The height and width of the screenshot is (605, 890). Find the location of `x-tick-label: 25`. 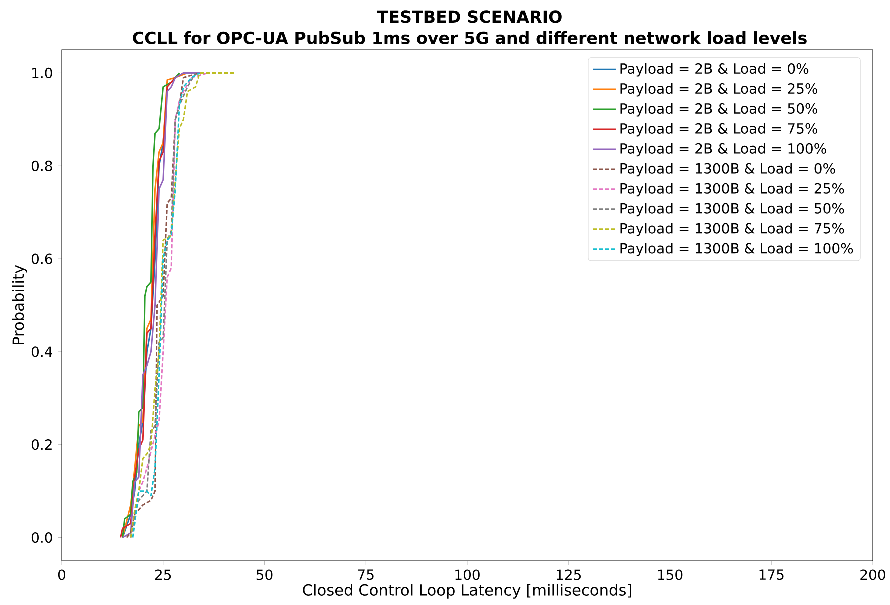

x-tick-label: 25 is located at coordinates (163, 575).